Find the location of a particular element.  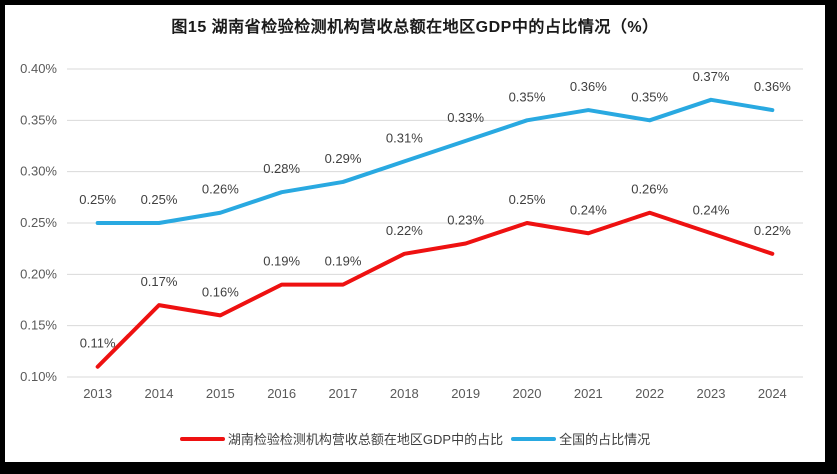

legend-line-swatch-blue is located at coordinates (534, 438).